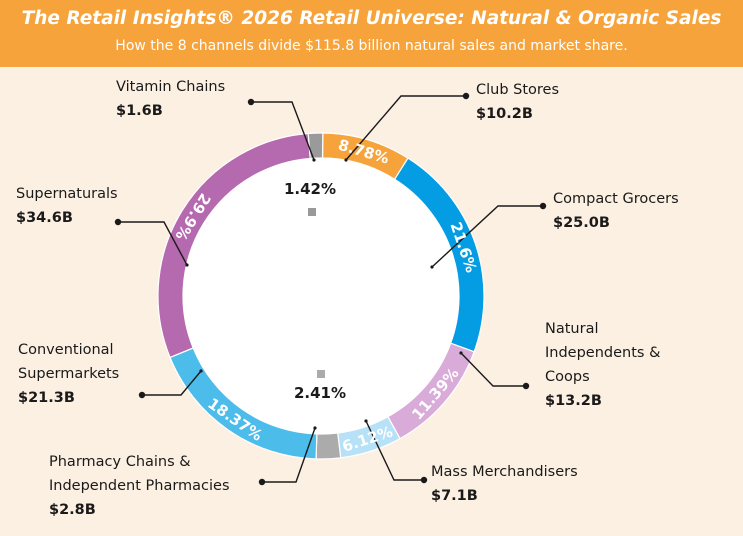 The image size is (743, 536). What do you see at coordinates (602, 365) in the screenshot?
I see `slice-callout: Natural Independents & Coops $13.2B` at bounding box center [602, 365].